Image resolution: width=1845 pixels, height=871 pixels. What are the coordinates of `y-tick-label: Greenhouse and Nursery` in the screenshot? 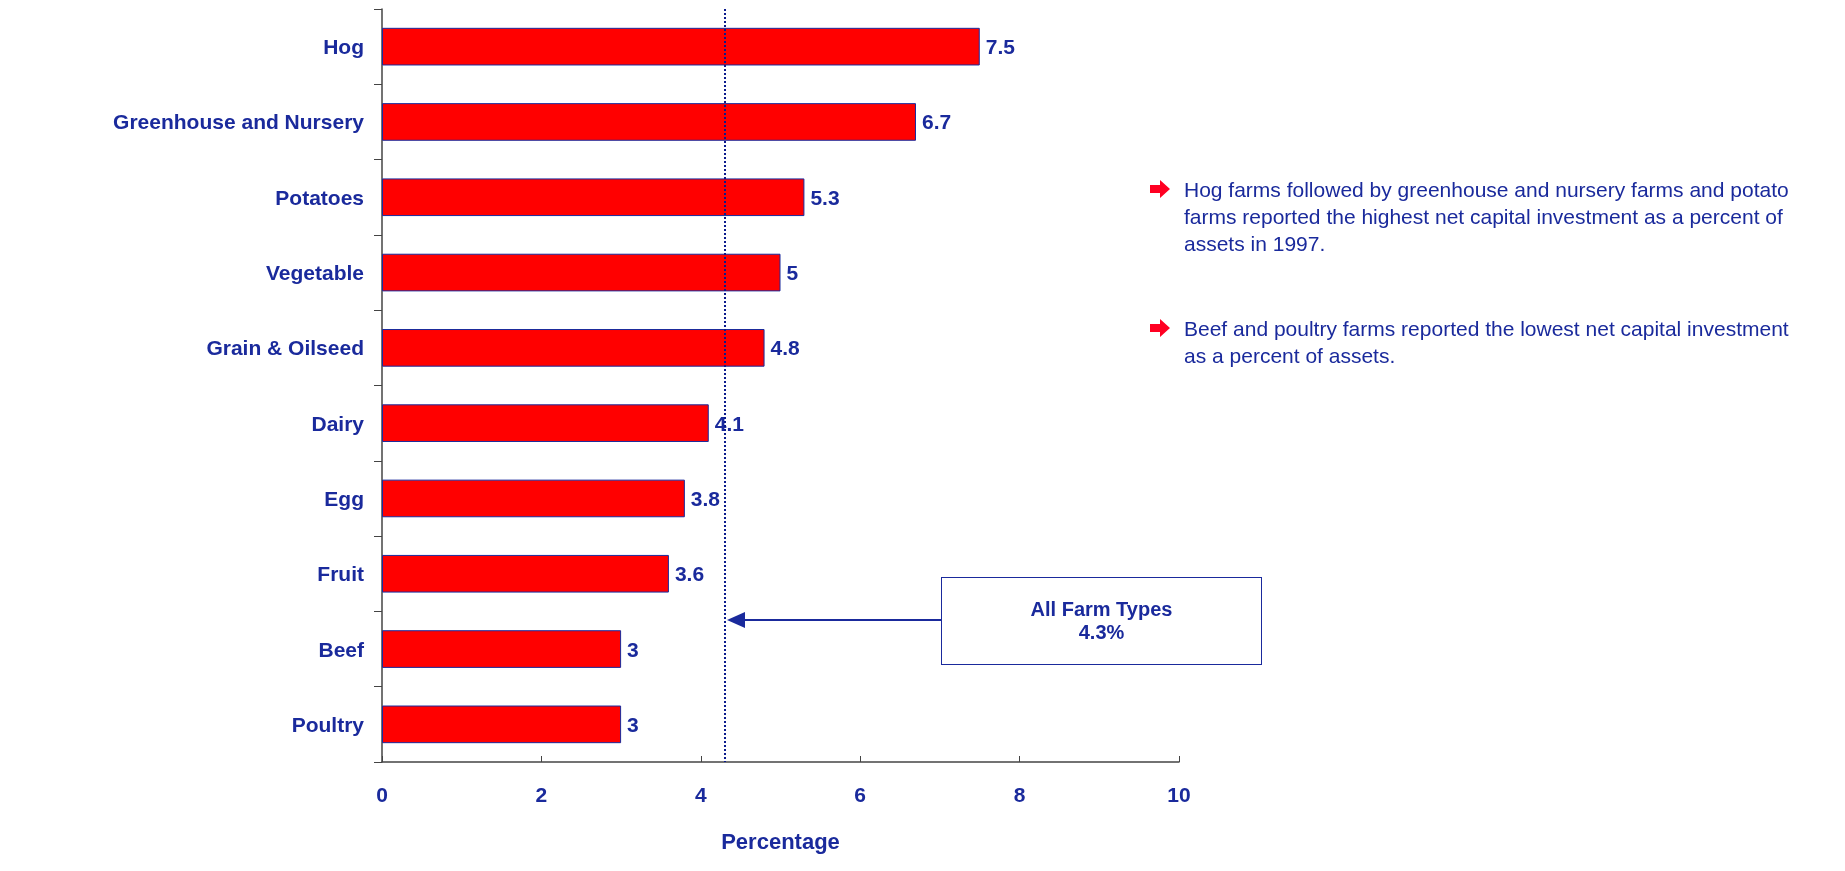 It's located at (239, 122).